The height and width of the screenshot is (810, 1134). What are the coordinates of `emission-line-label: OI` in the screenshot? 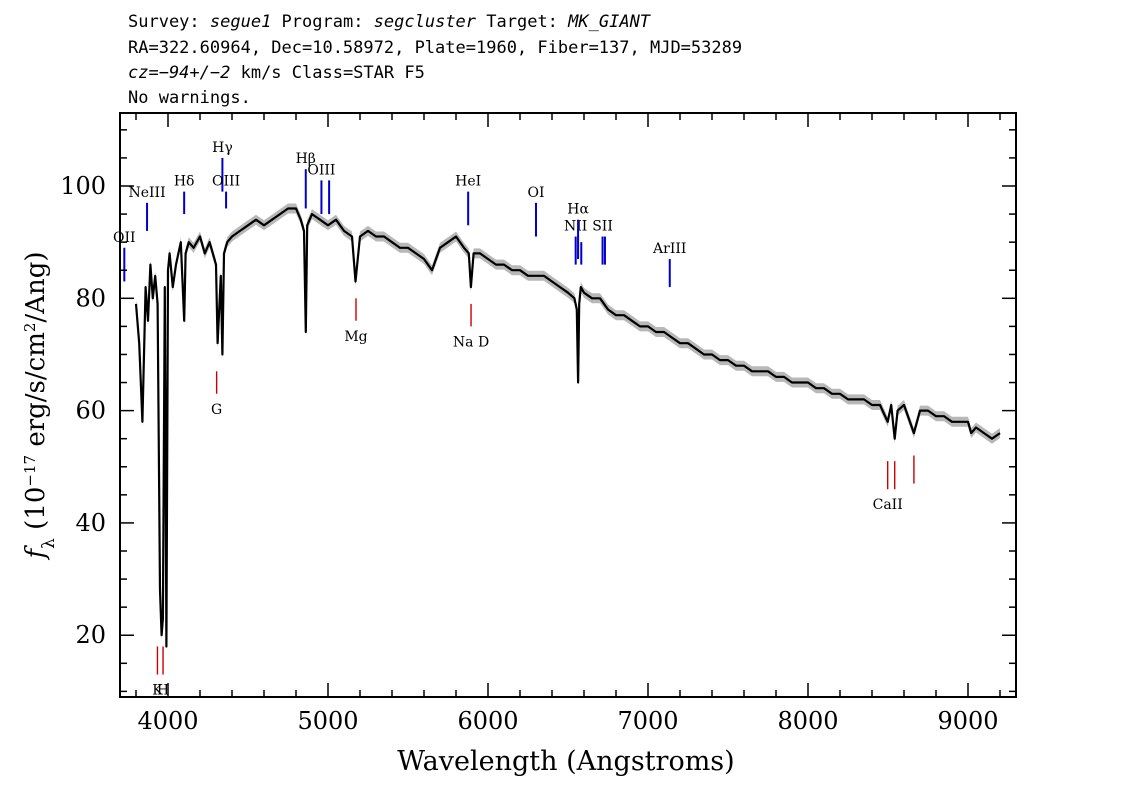 It's located at (535, 193).